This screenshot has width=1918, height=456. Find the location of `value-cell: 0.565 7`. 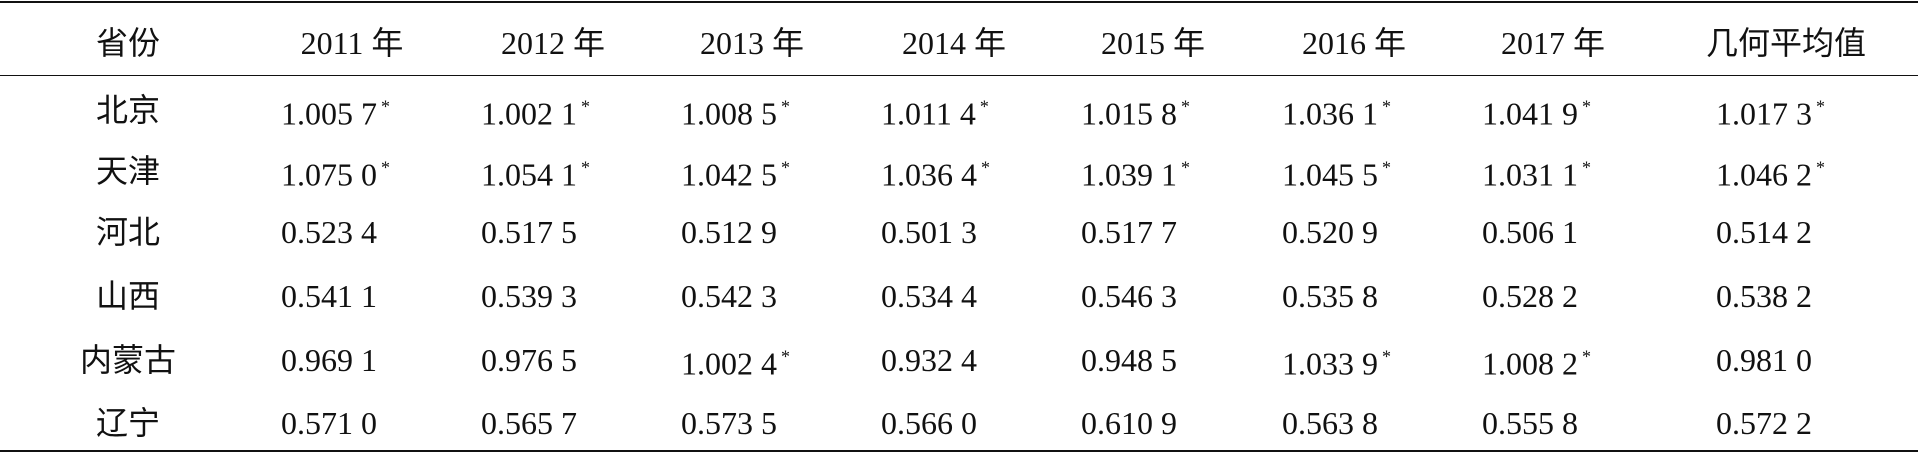

value-cell: 0.565 7 is located at coordinates (529, 423).